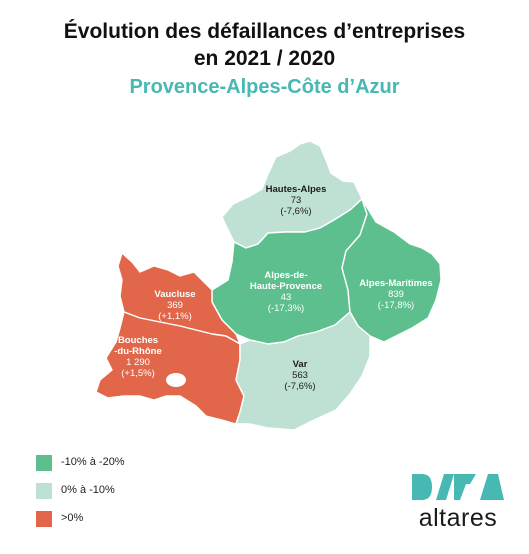  What do you see at coordinates (264, 58) in the screenshot?
I see `title-line-2: en 2021 / 2020` at bounding box center [264, 58].